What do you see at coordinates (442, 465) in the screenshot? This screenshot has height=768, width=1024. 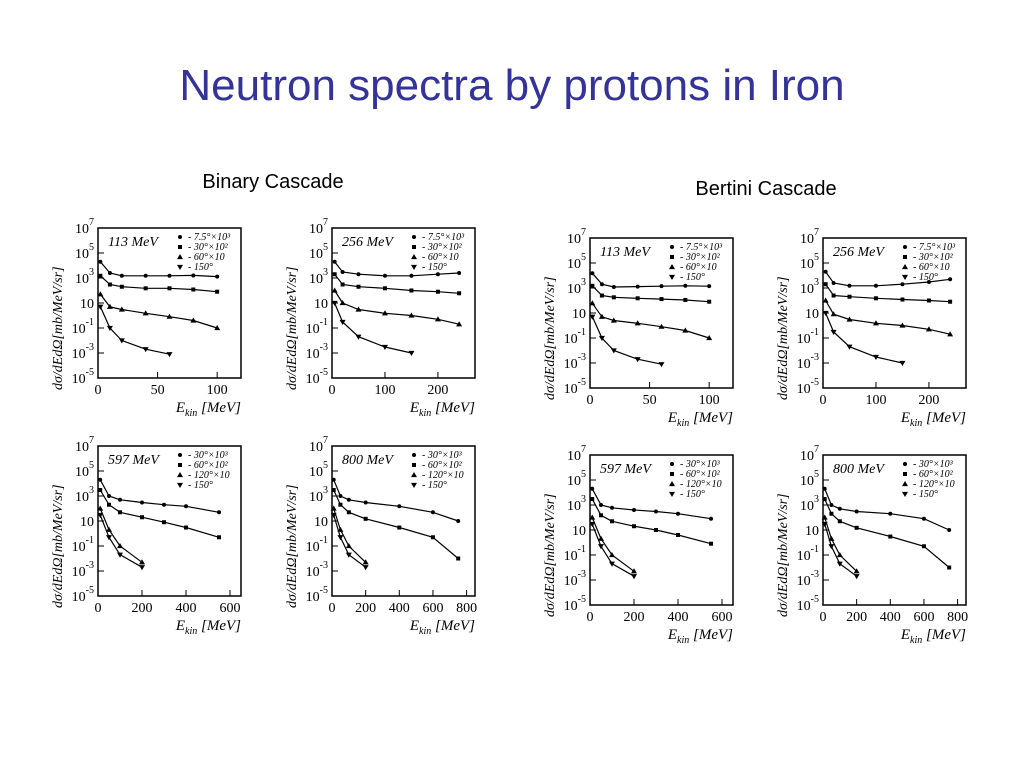 I see `legend-entry: - 60°×10²` at bounding box center [442, 465].